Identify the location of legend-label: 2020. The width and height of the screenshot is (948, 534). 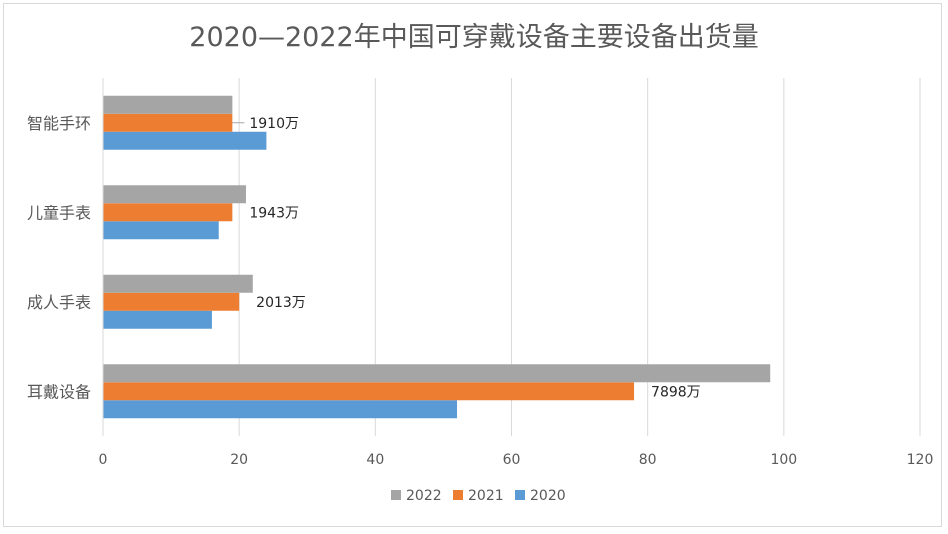
(548, 496).